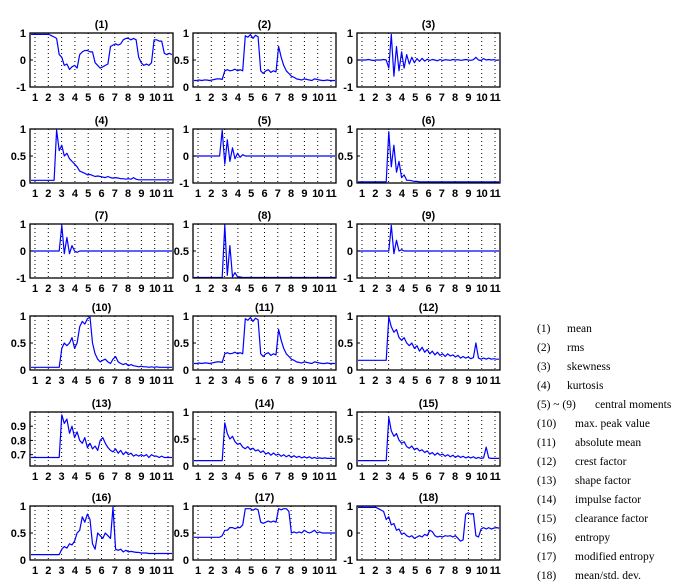 The height and width of the screenshot is (586, 685). I want to click on legend-entry: (11) absolute mean, so click(611, 443).